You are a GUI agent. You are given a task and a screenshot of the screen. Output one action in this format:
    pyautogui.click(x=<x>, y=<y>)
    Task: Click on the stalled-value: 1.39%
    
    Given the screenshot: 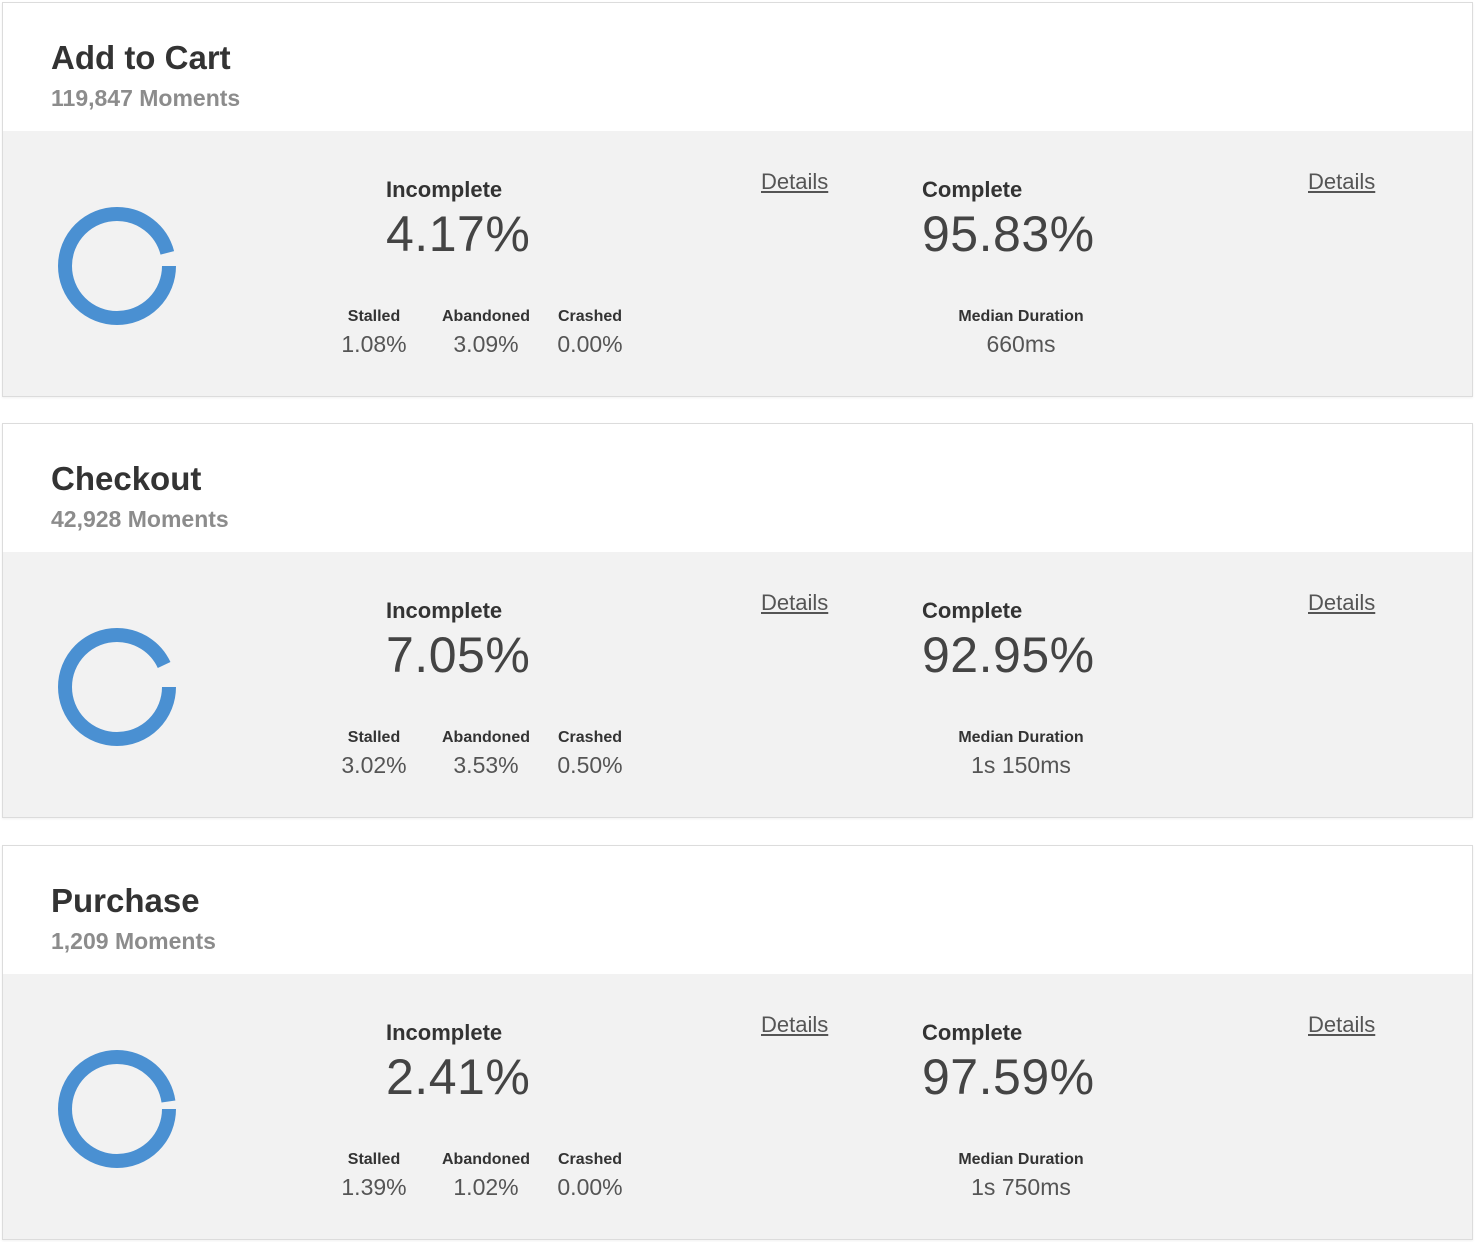 What is the action you would take?
    pyautogui.click(x=374, y=1187)
    